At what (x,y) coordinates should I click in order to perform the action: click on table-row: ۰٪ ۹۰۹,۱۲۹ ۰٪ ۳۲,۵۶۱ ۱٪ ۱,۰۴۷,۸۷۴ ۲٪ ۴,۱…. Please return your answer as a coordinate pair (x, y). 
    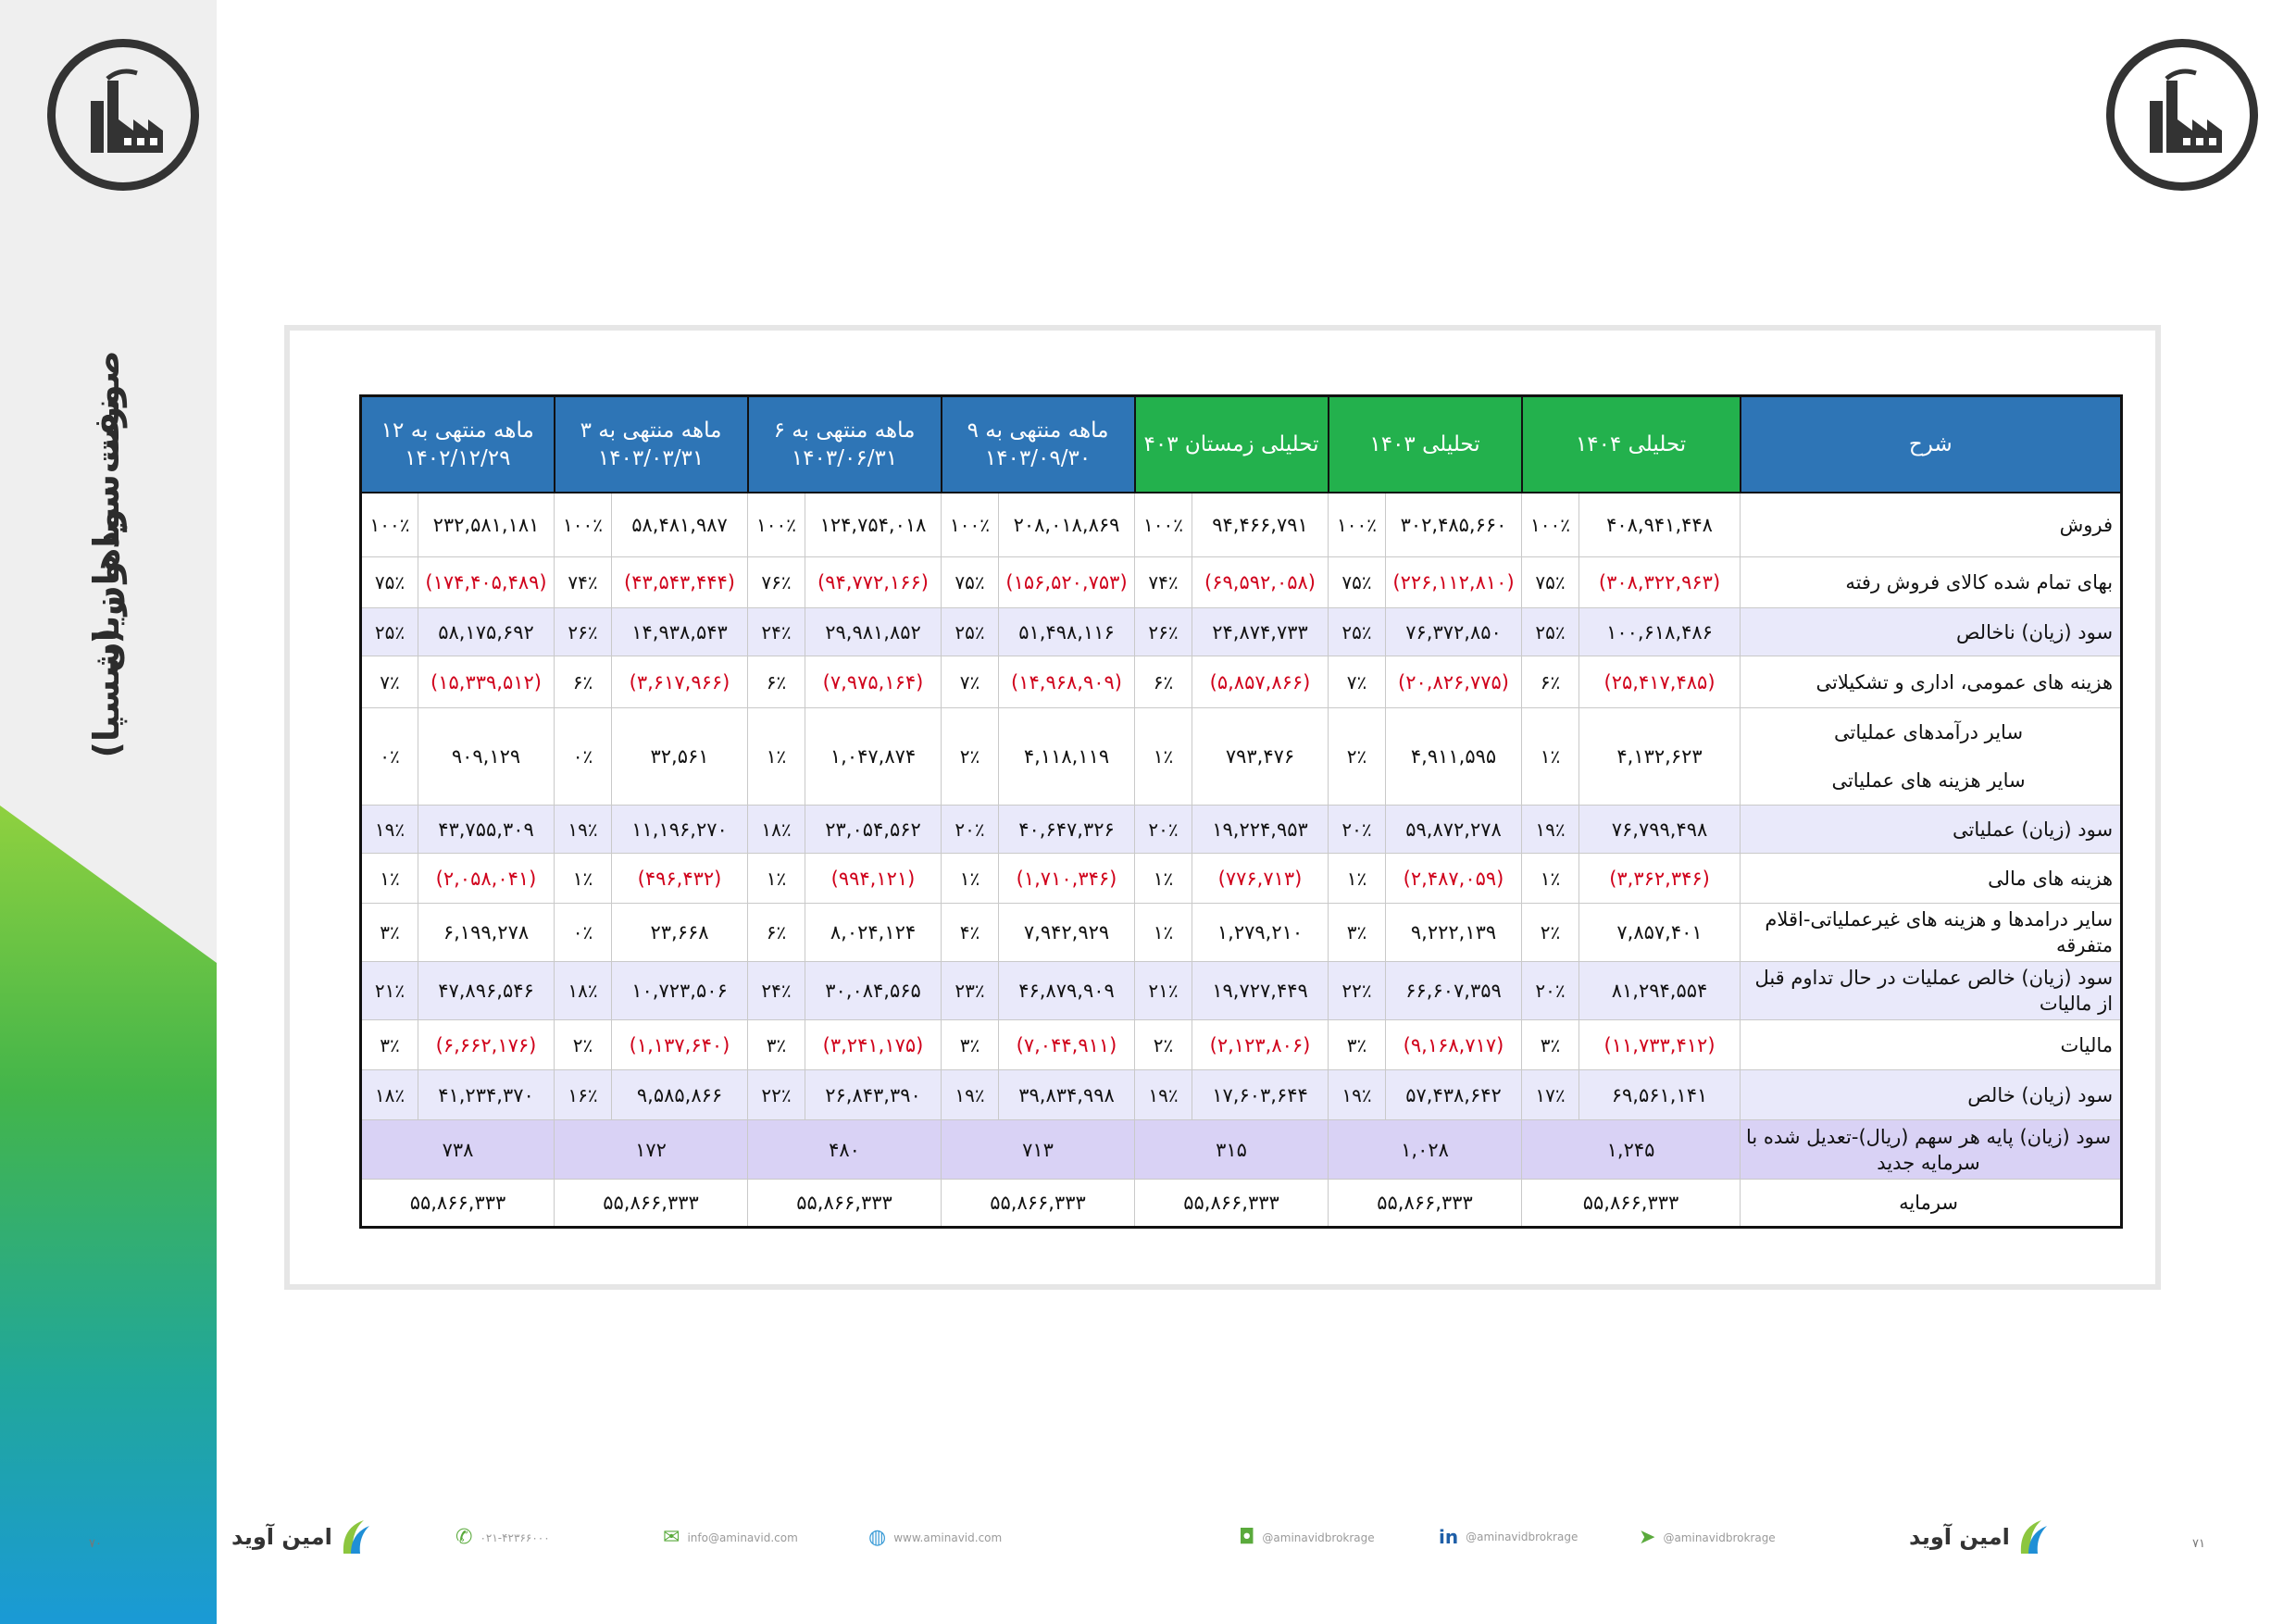
    Looking at the image, I should click on (1241, 756).